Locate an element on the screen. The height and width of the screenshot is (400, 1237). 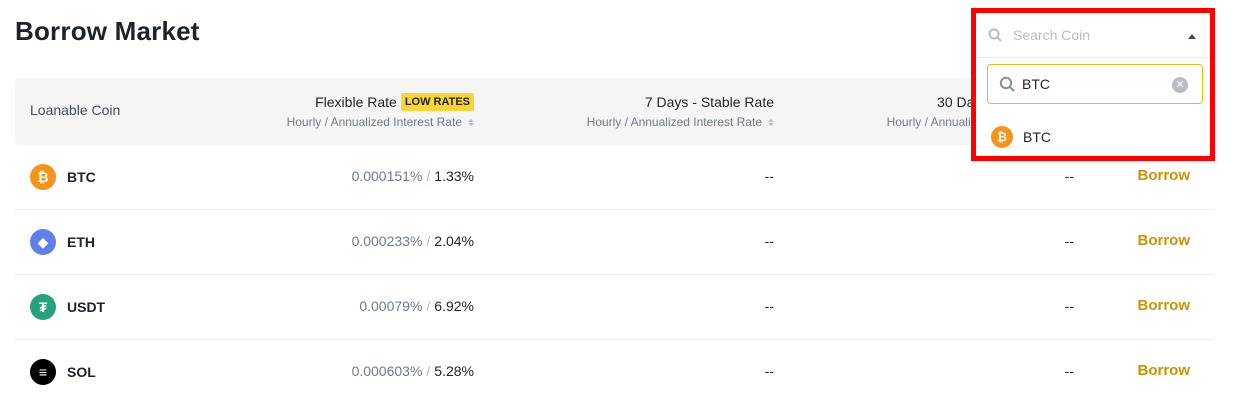
search-placeholder: Search Coin is located at coordinates (1052, 35).